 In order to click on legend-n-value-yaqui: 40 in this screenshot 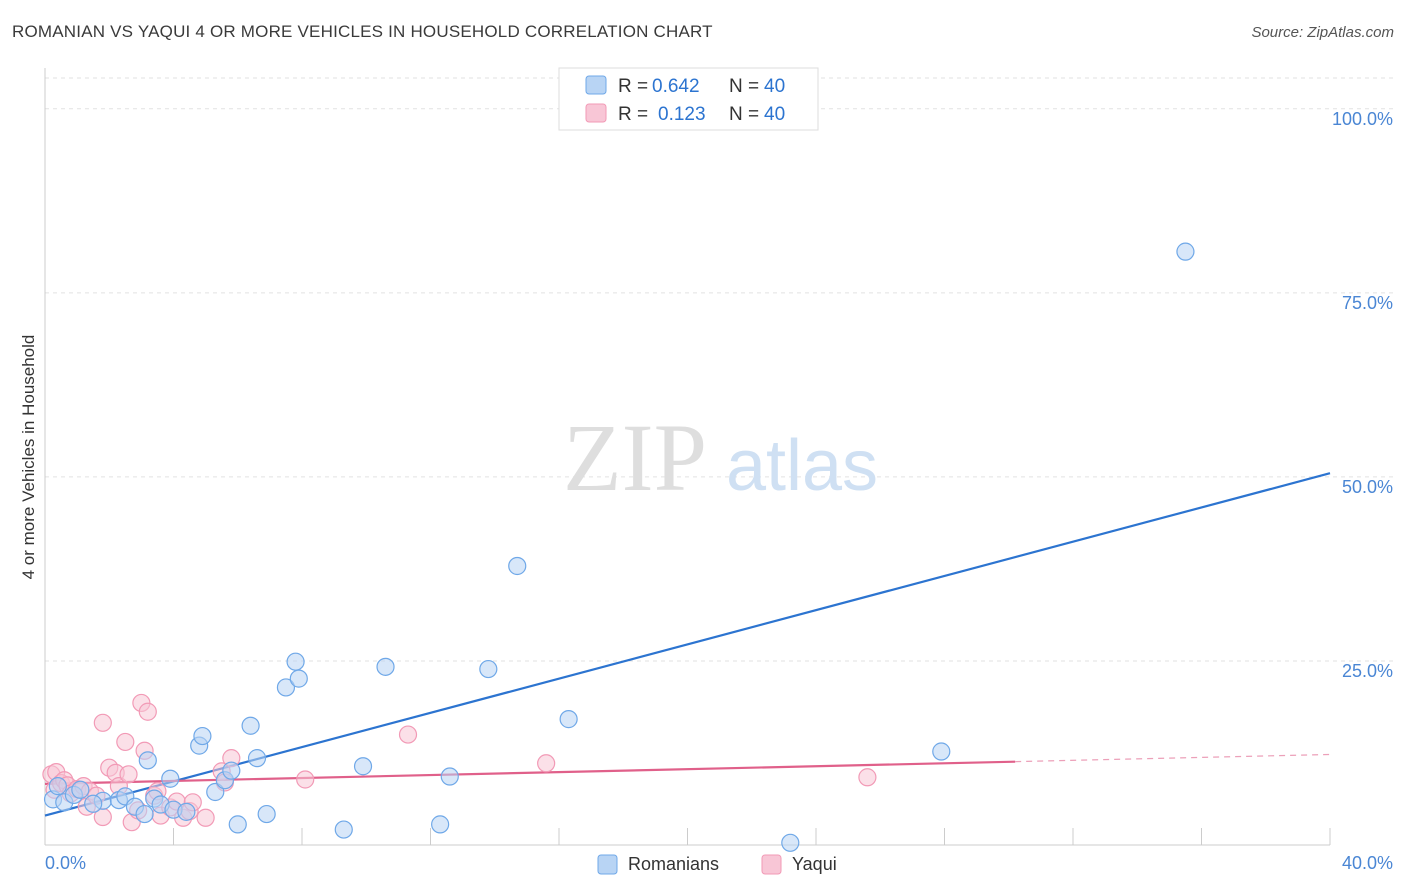, I will do `click(774, 114)`.